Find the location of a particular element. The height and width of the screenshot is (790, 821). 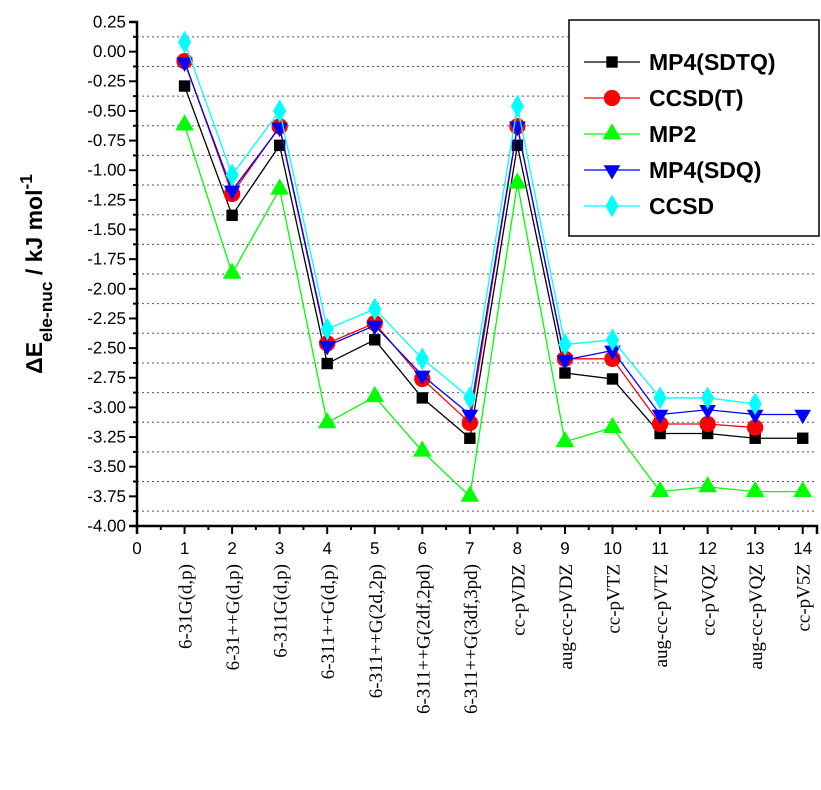

x-tick-label: 9 is located at coordinates (565, 548).